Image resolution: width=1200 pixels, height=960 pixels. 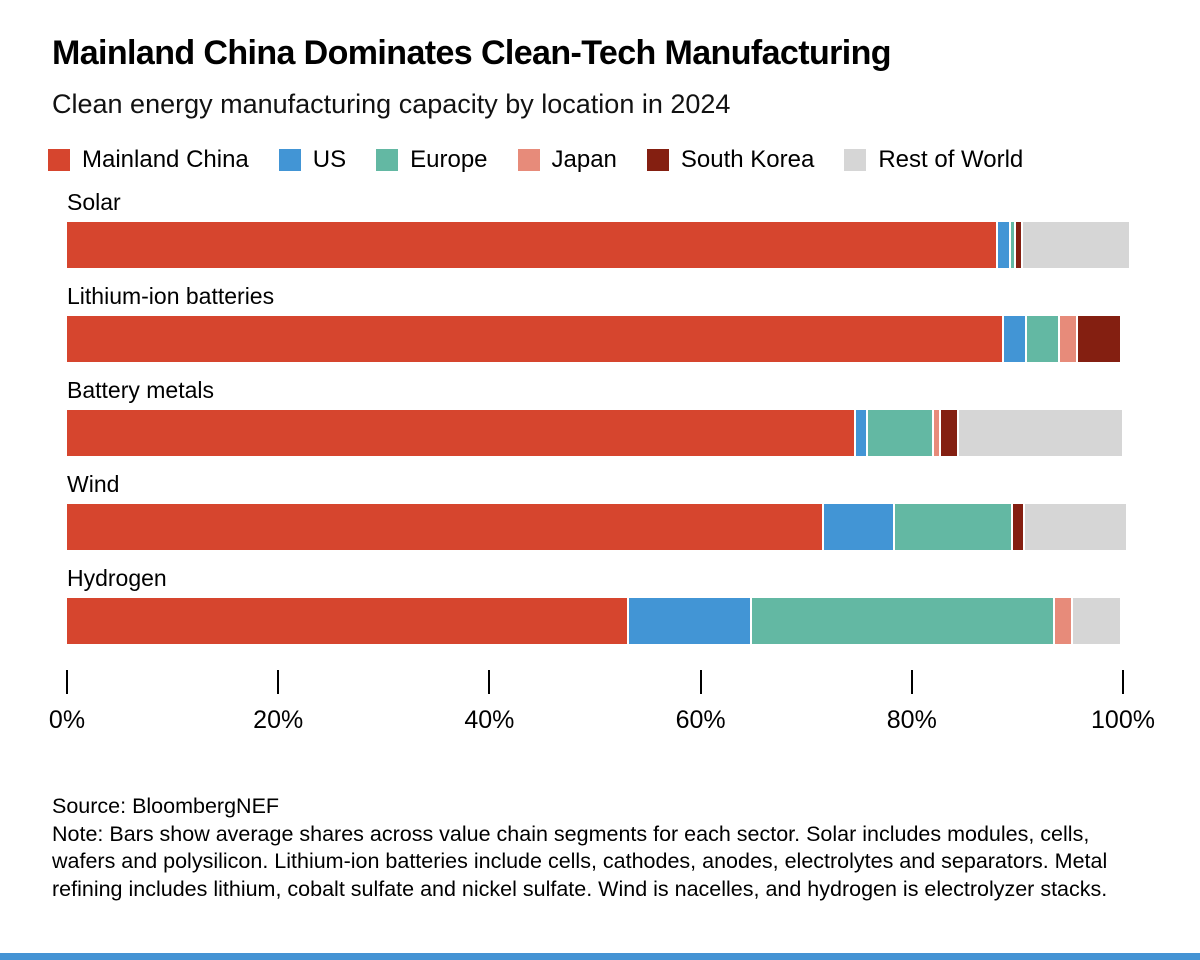 What do you see at coordinates (747, 159) in the screenshot?
I see `legend-label: South Korea` at bounding box center [747, 159].